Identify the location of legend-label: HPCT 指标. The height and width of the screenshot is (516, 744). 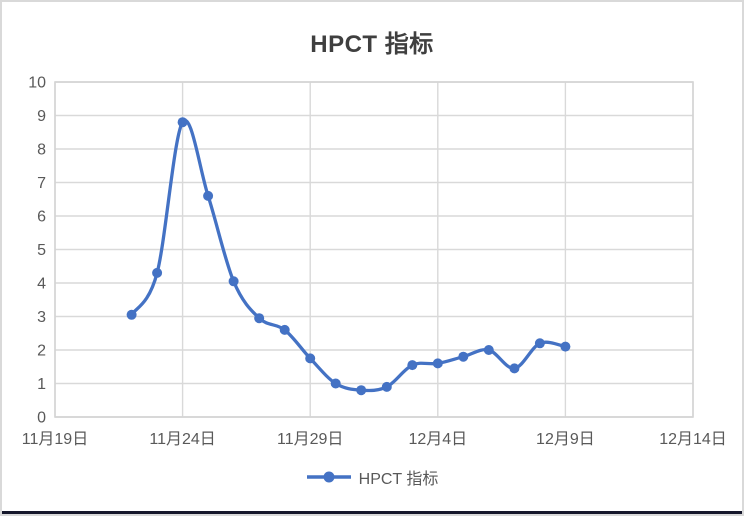
(398, 479).